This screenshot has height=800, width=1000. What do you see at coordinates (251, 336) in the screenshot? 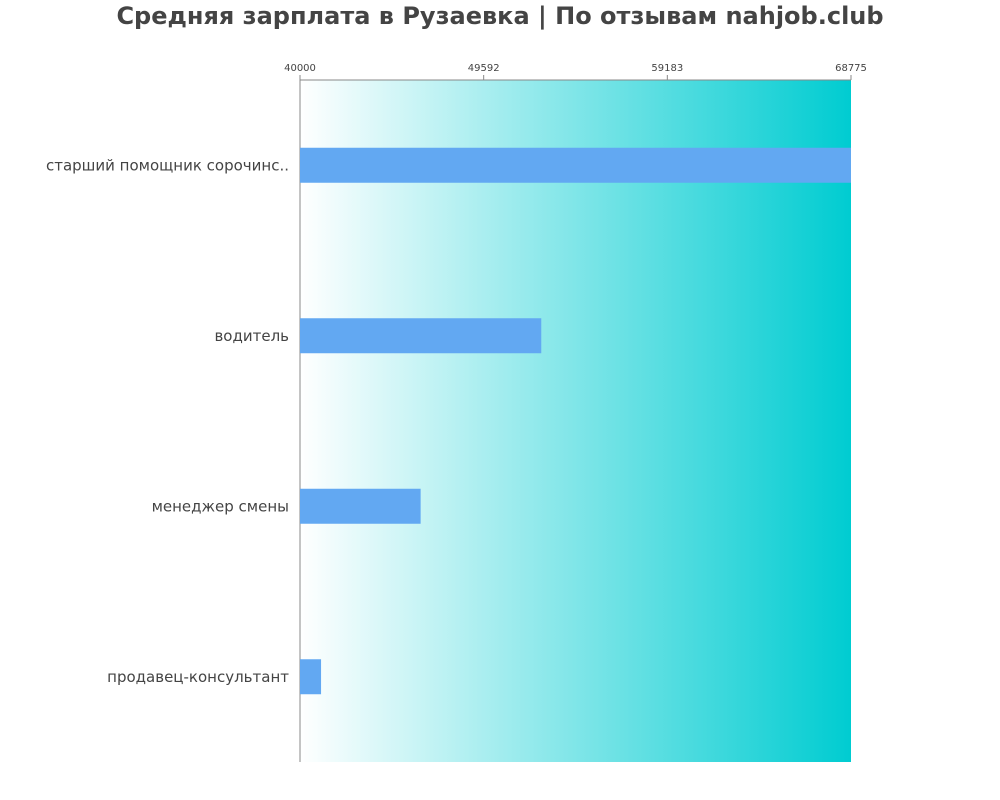
I see `category-label: водитель` at bounding box center [251, 336].